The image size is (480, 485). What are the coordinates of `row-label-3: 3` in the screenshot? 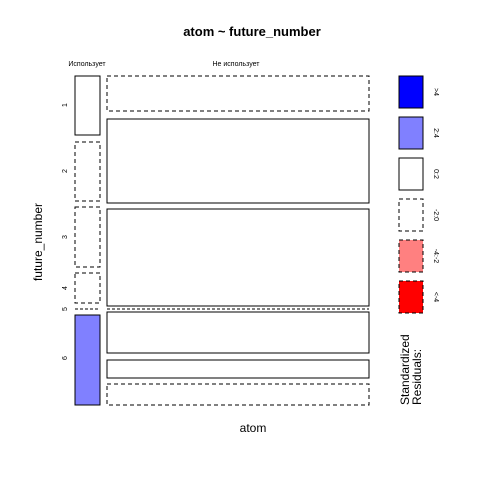 It's located at (65, 237).